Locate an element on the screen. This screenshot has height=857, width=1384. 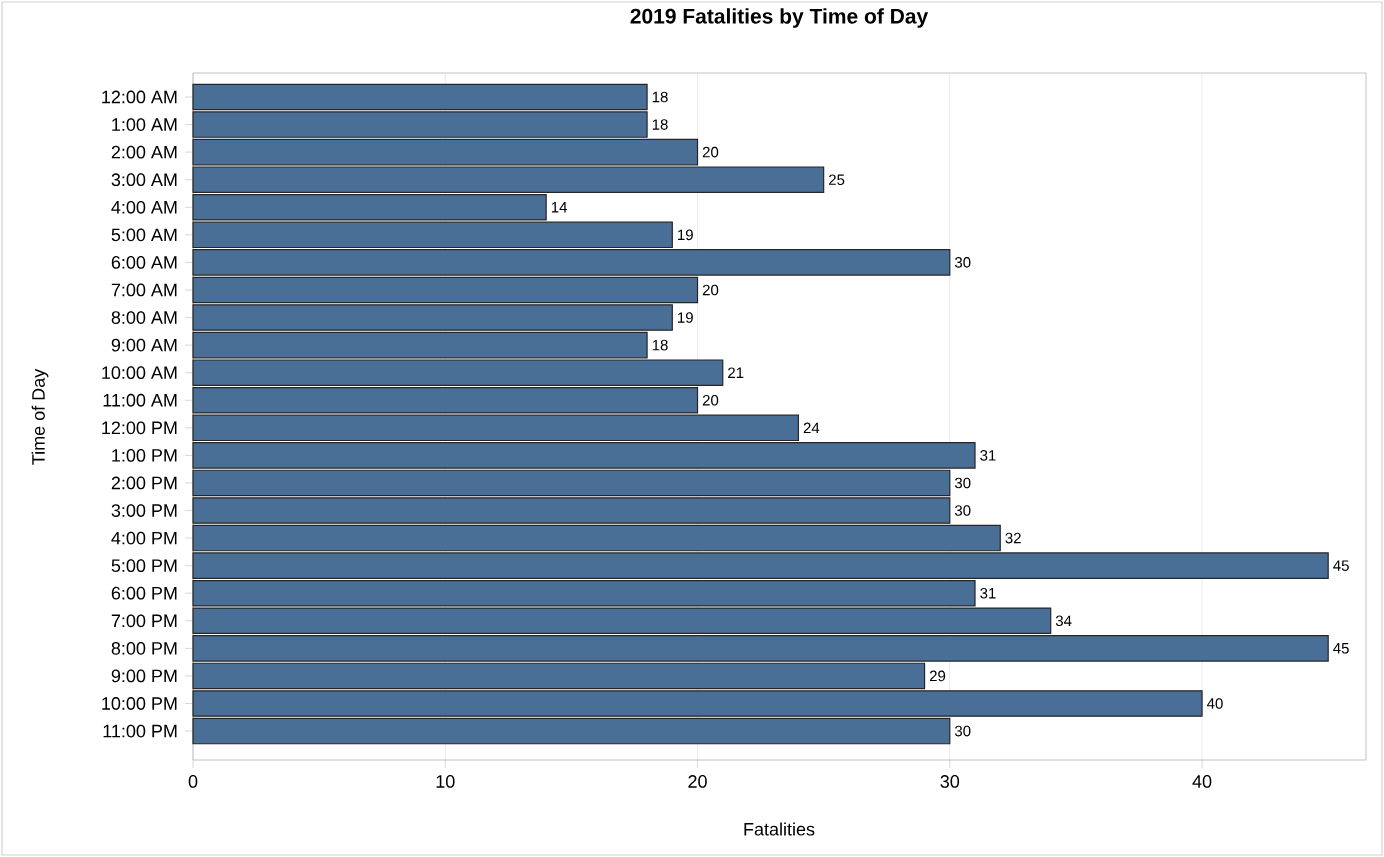
y-tick-label: 12:00 PM is located at coordinates (139, 428).